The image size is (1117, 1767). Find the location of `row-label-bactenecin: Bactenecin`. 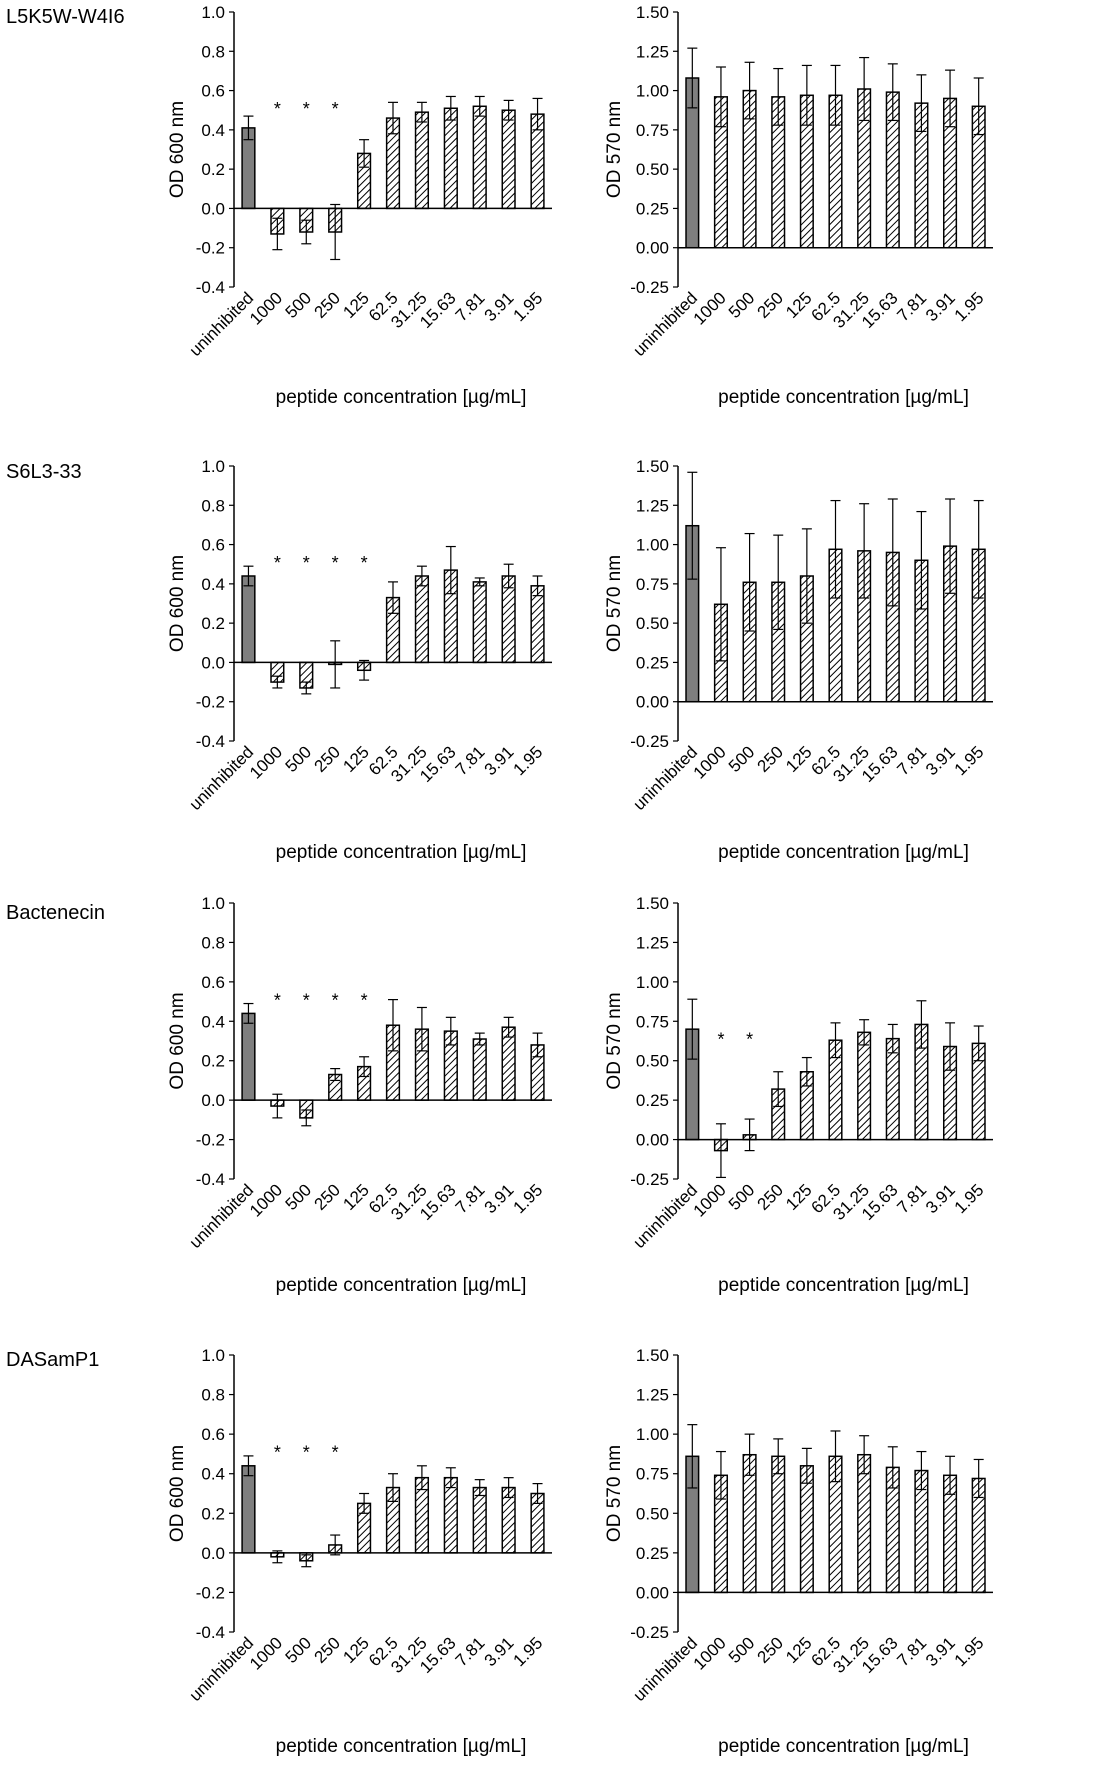

row-label-bactenecin: Bactenecin is located at coordinates (55, 913).